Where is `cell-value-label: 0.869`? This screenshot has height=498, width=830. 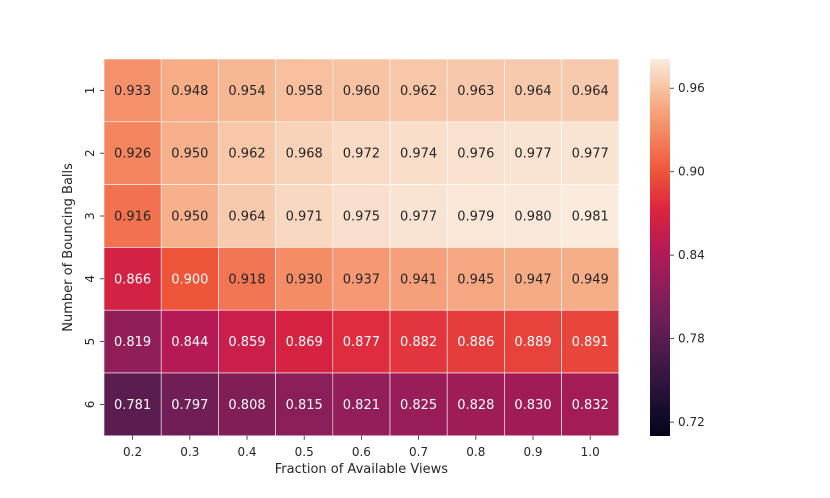 cell-value-label: 0.869 is located at coordinates (304, 342).